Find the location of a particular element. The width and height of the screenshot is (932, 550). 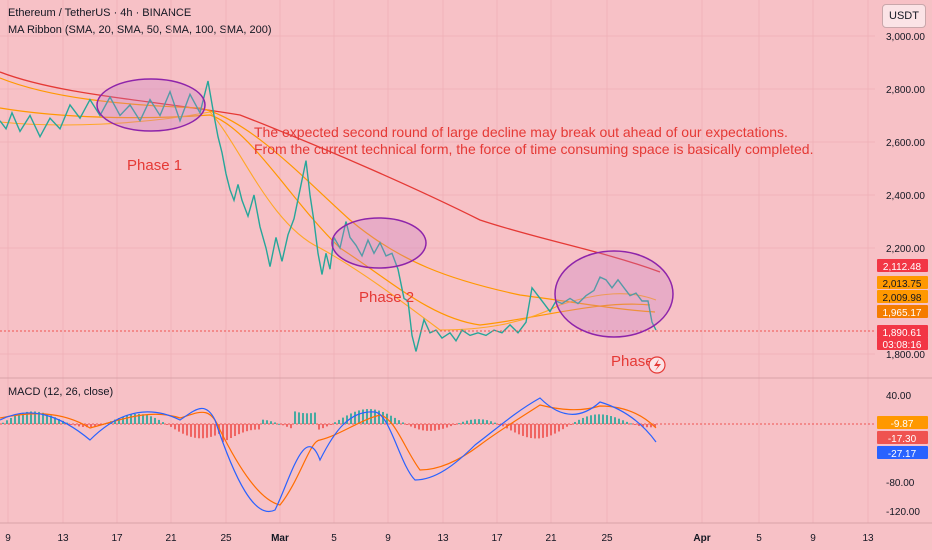

time-tick-label: 5 is located at coordinates (334, 538).